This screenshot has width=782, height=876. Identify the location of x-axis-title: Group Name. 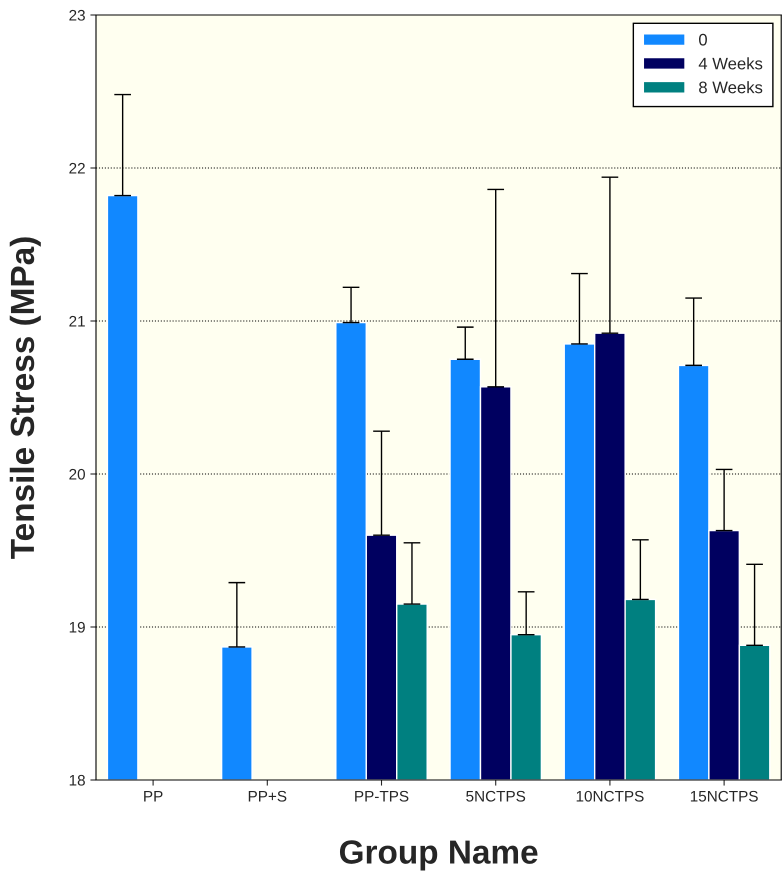
(439, 855).